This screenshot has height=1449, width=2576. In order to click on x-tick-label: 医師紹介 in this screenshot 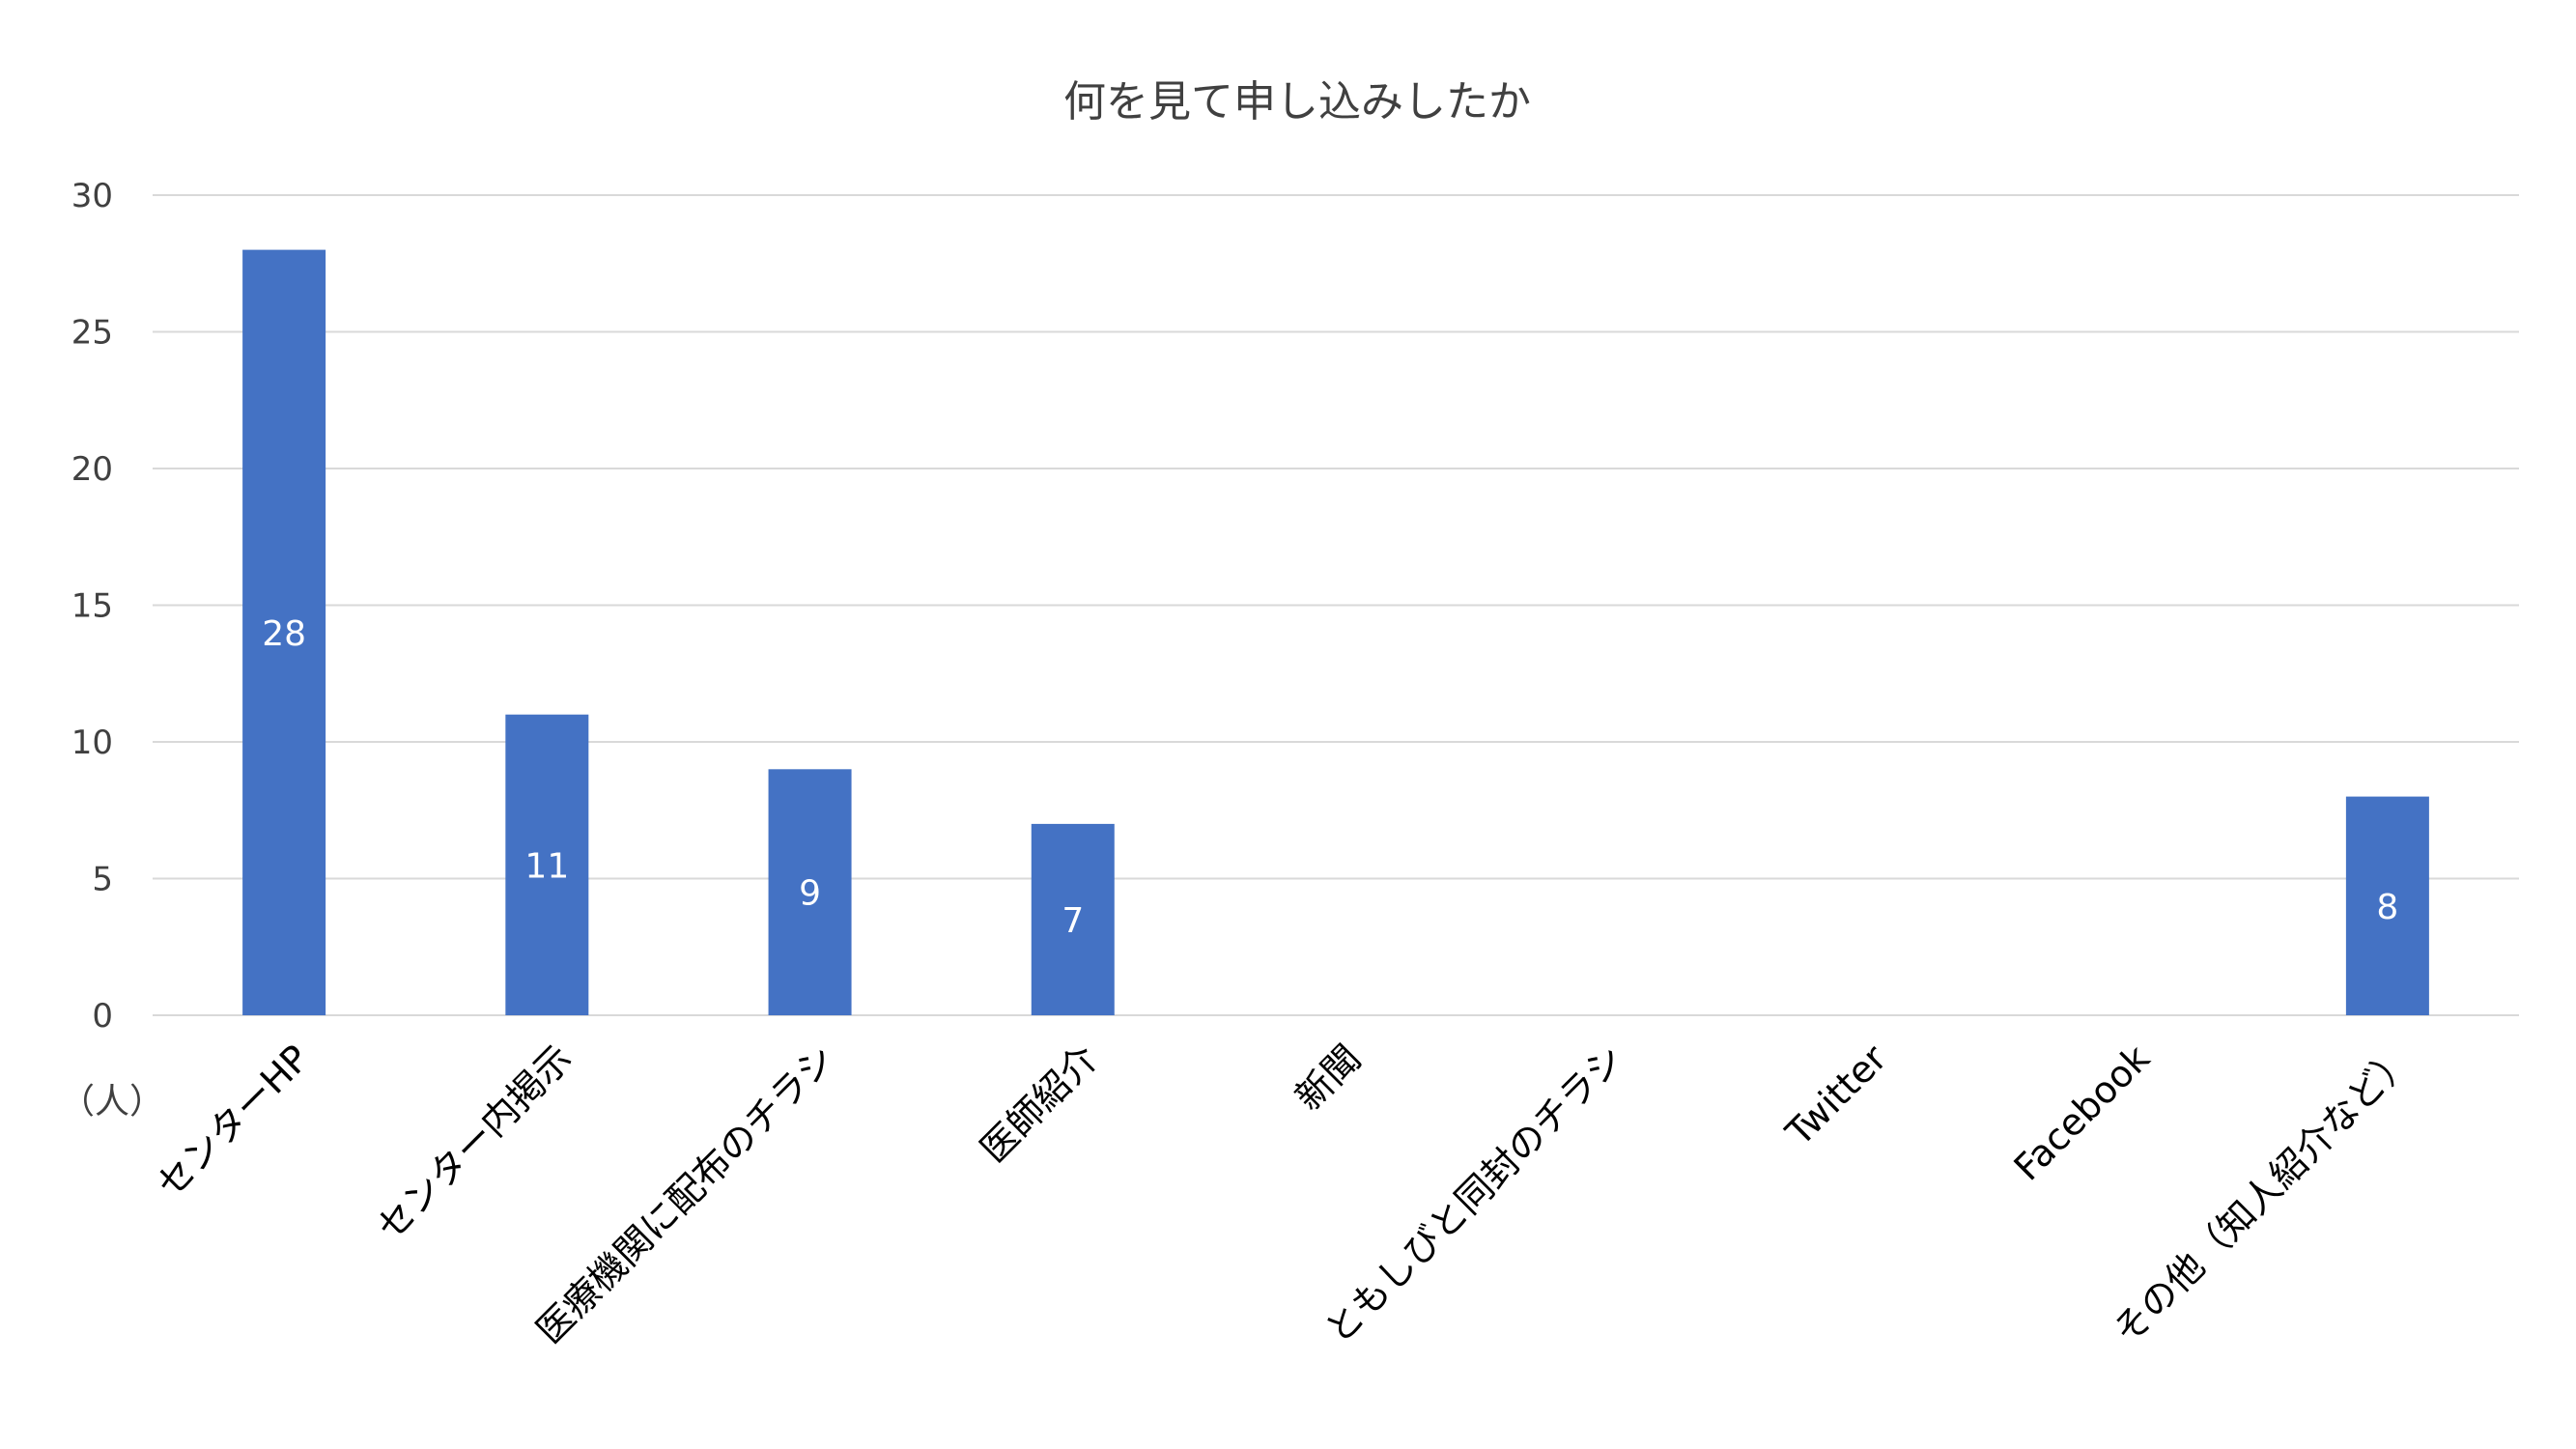, I will do `click(1040, 1104)`.